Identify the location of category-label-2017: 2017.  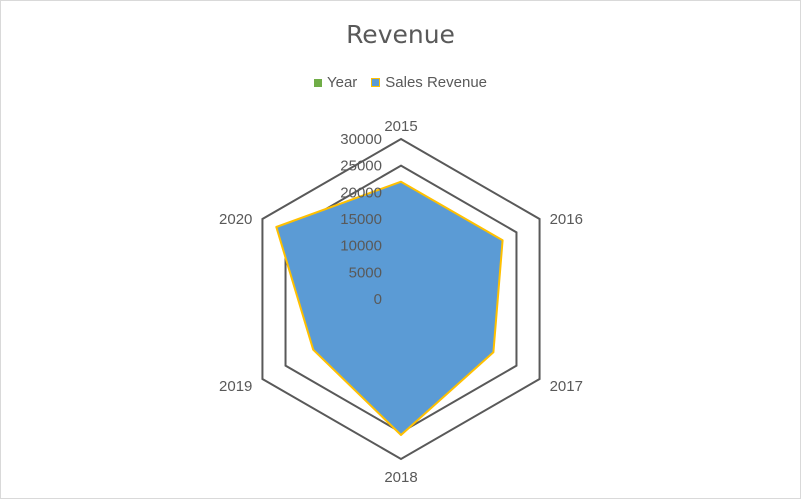
(566, 386).